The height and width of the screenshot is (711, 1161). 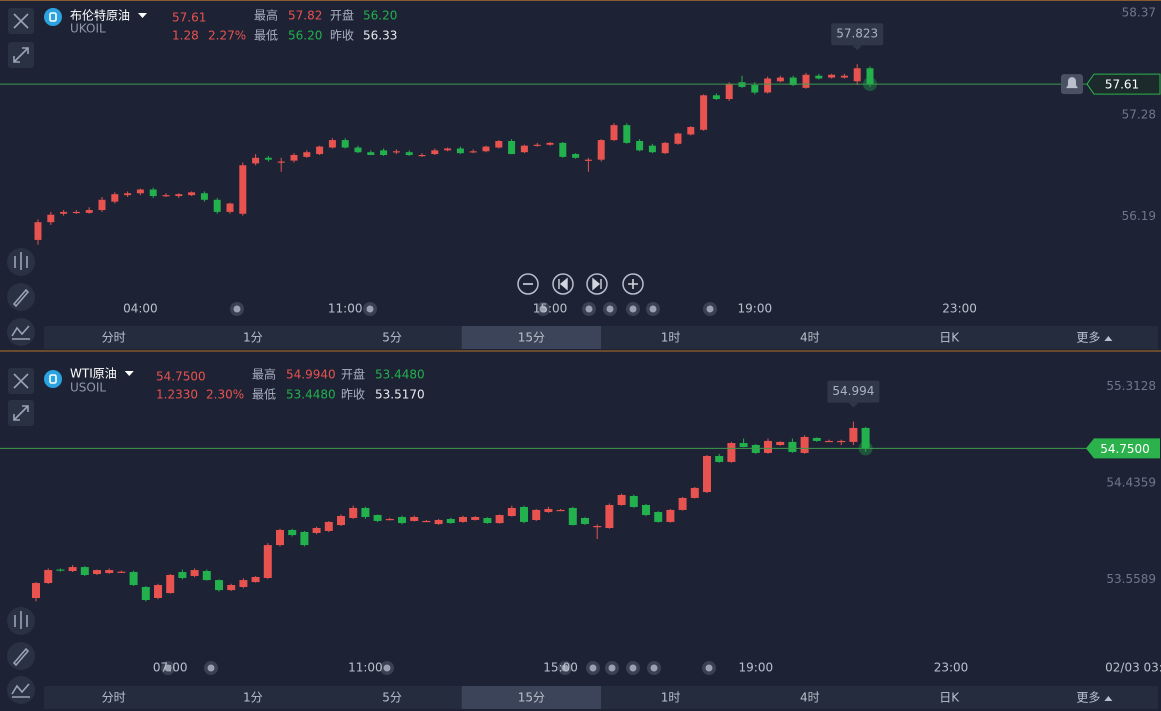 What do you see at coordinates (870, 84) in the screenshot?
I see `price-glow` at bounding box center [870, 84].